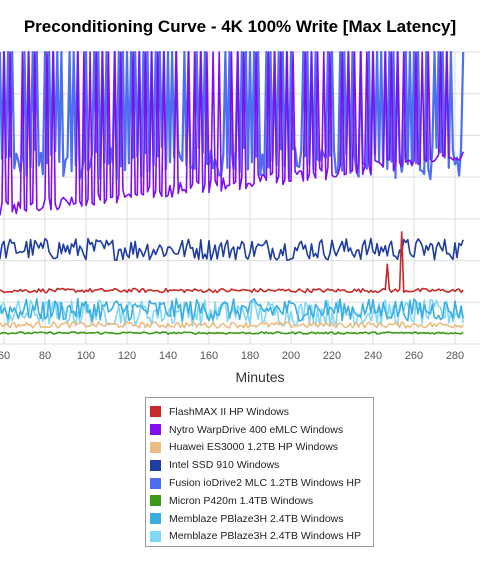 The image size is (480, 574). I want to click on legend-item: Micron P420m 1.4TB Windows, so click(261, 501).